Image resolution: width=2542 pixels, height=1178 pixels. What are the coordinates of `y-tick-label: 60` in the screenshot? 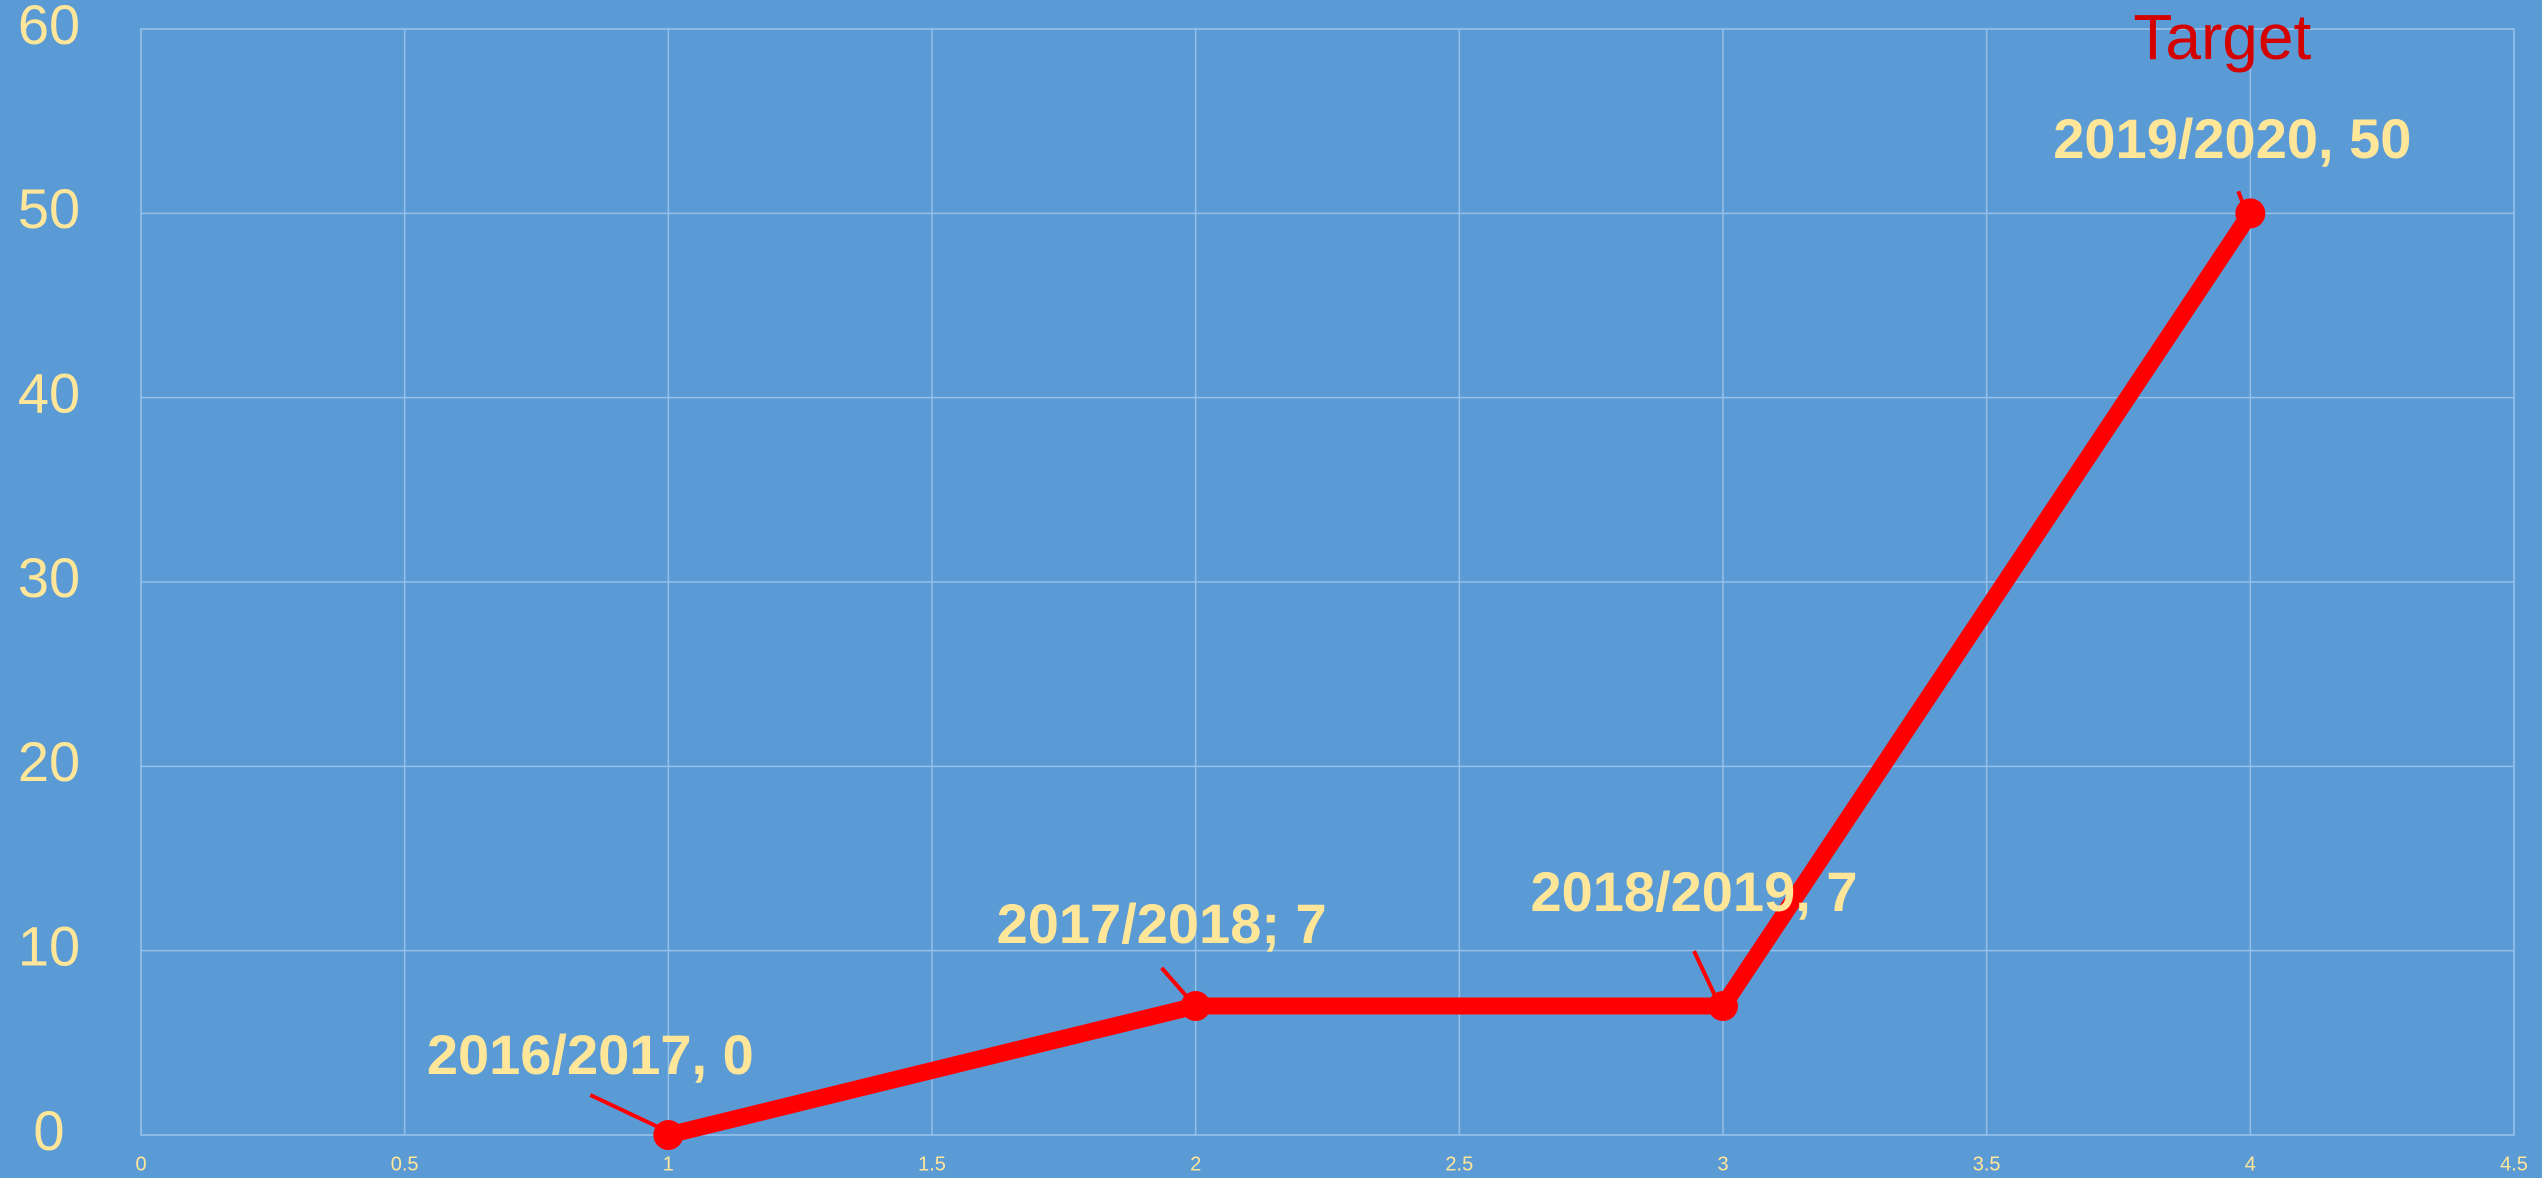 It's located at (49, 28).